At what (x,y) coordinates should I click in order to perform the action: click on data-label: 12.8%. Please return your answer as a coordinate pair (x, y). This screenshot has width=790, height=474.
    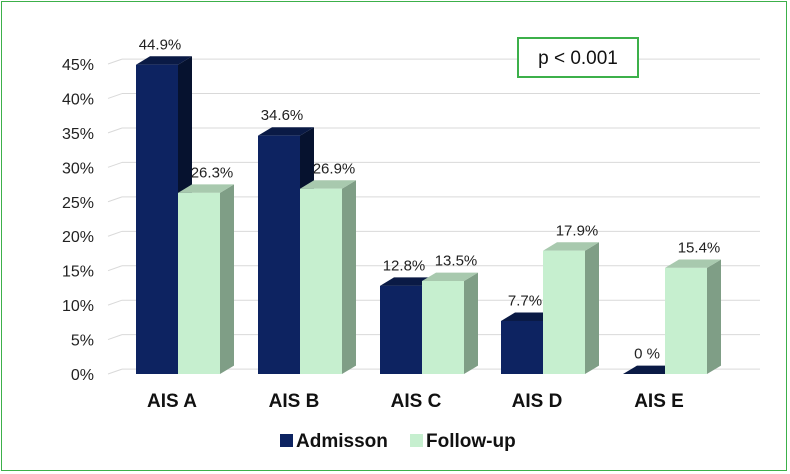
    Looking at the image, I should click on (404, 265).